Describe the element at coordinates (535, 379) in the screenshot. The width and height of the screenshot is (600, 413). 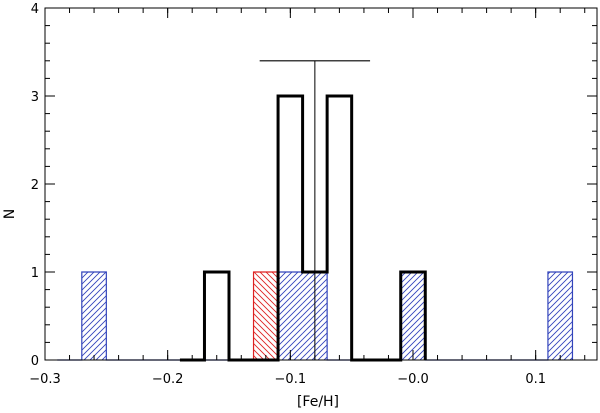
I see `x-tick-label: 0.1` at that location.